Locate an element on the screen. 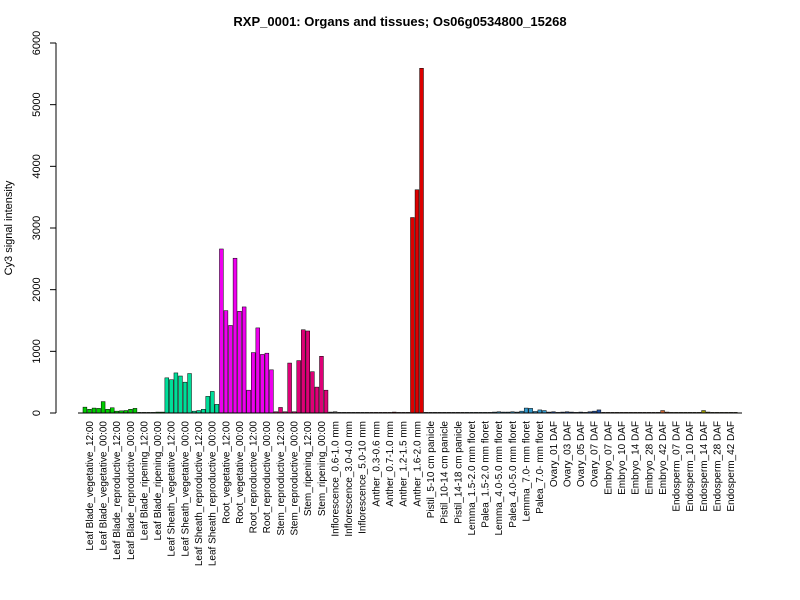  y-tick-label: 5000 is located at coordinates (37, 104).